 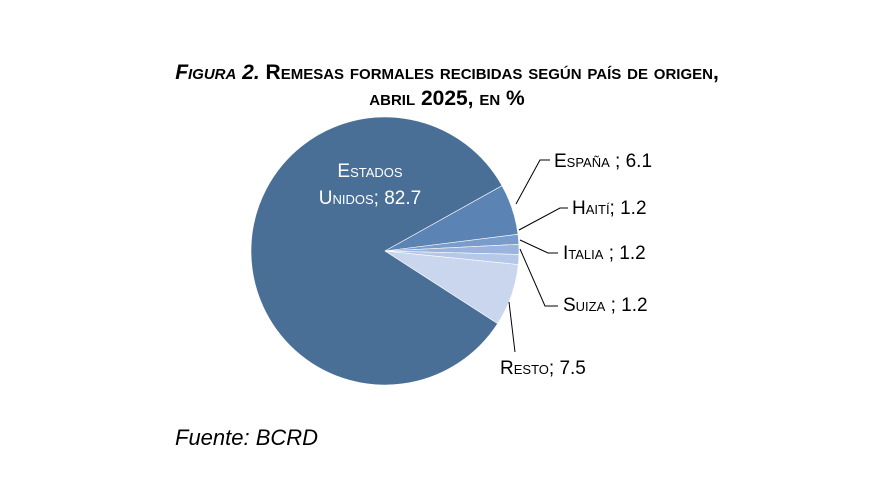 What do you see at coordinates (532, 182) in the screenshot?
I see `leader-line-espana` at bounding box center [532, 182].